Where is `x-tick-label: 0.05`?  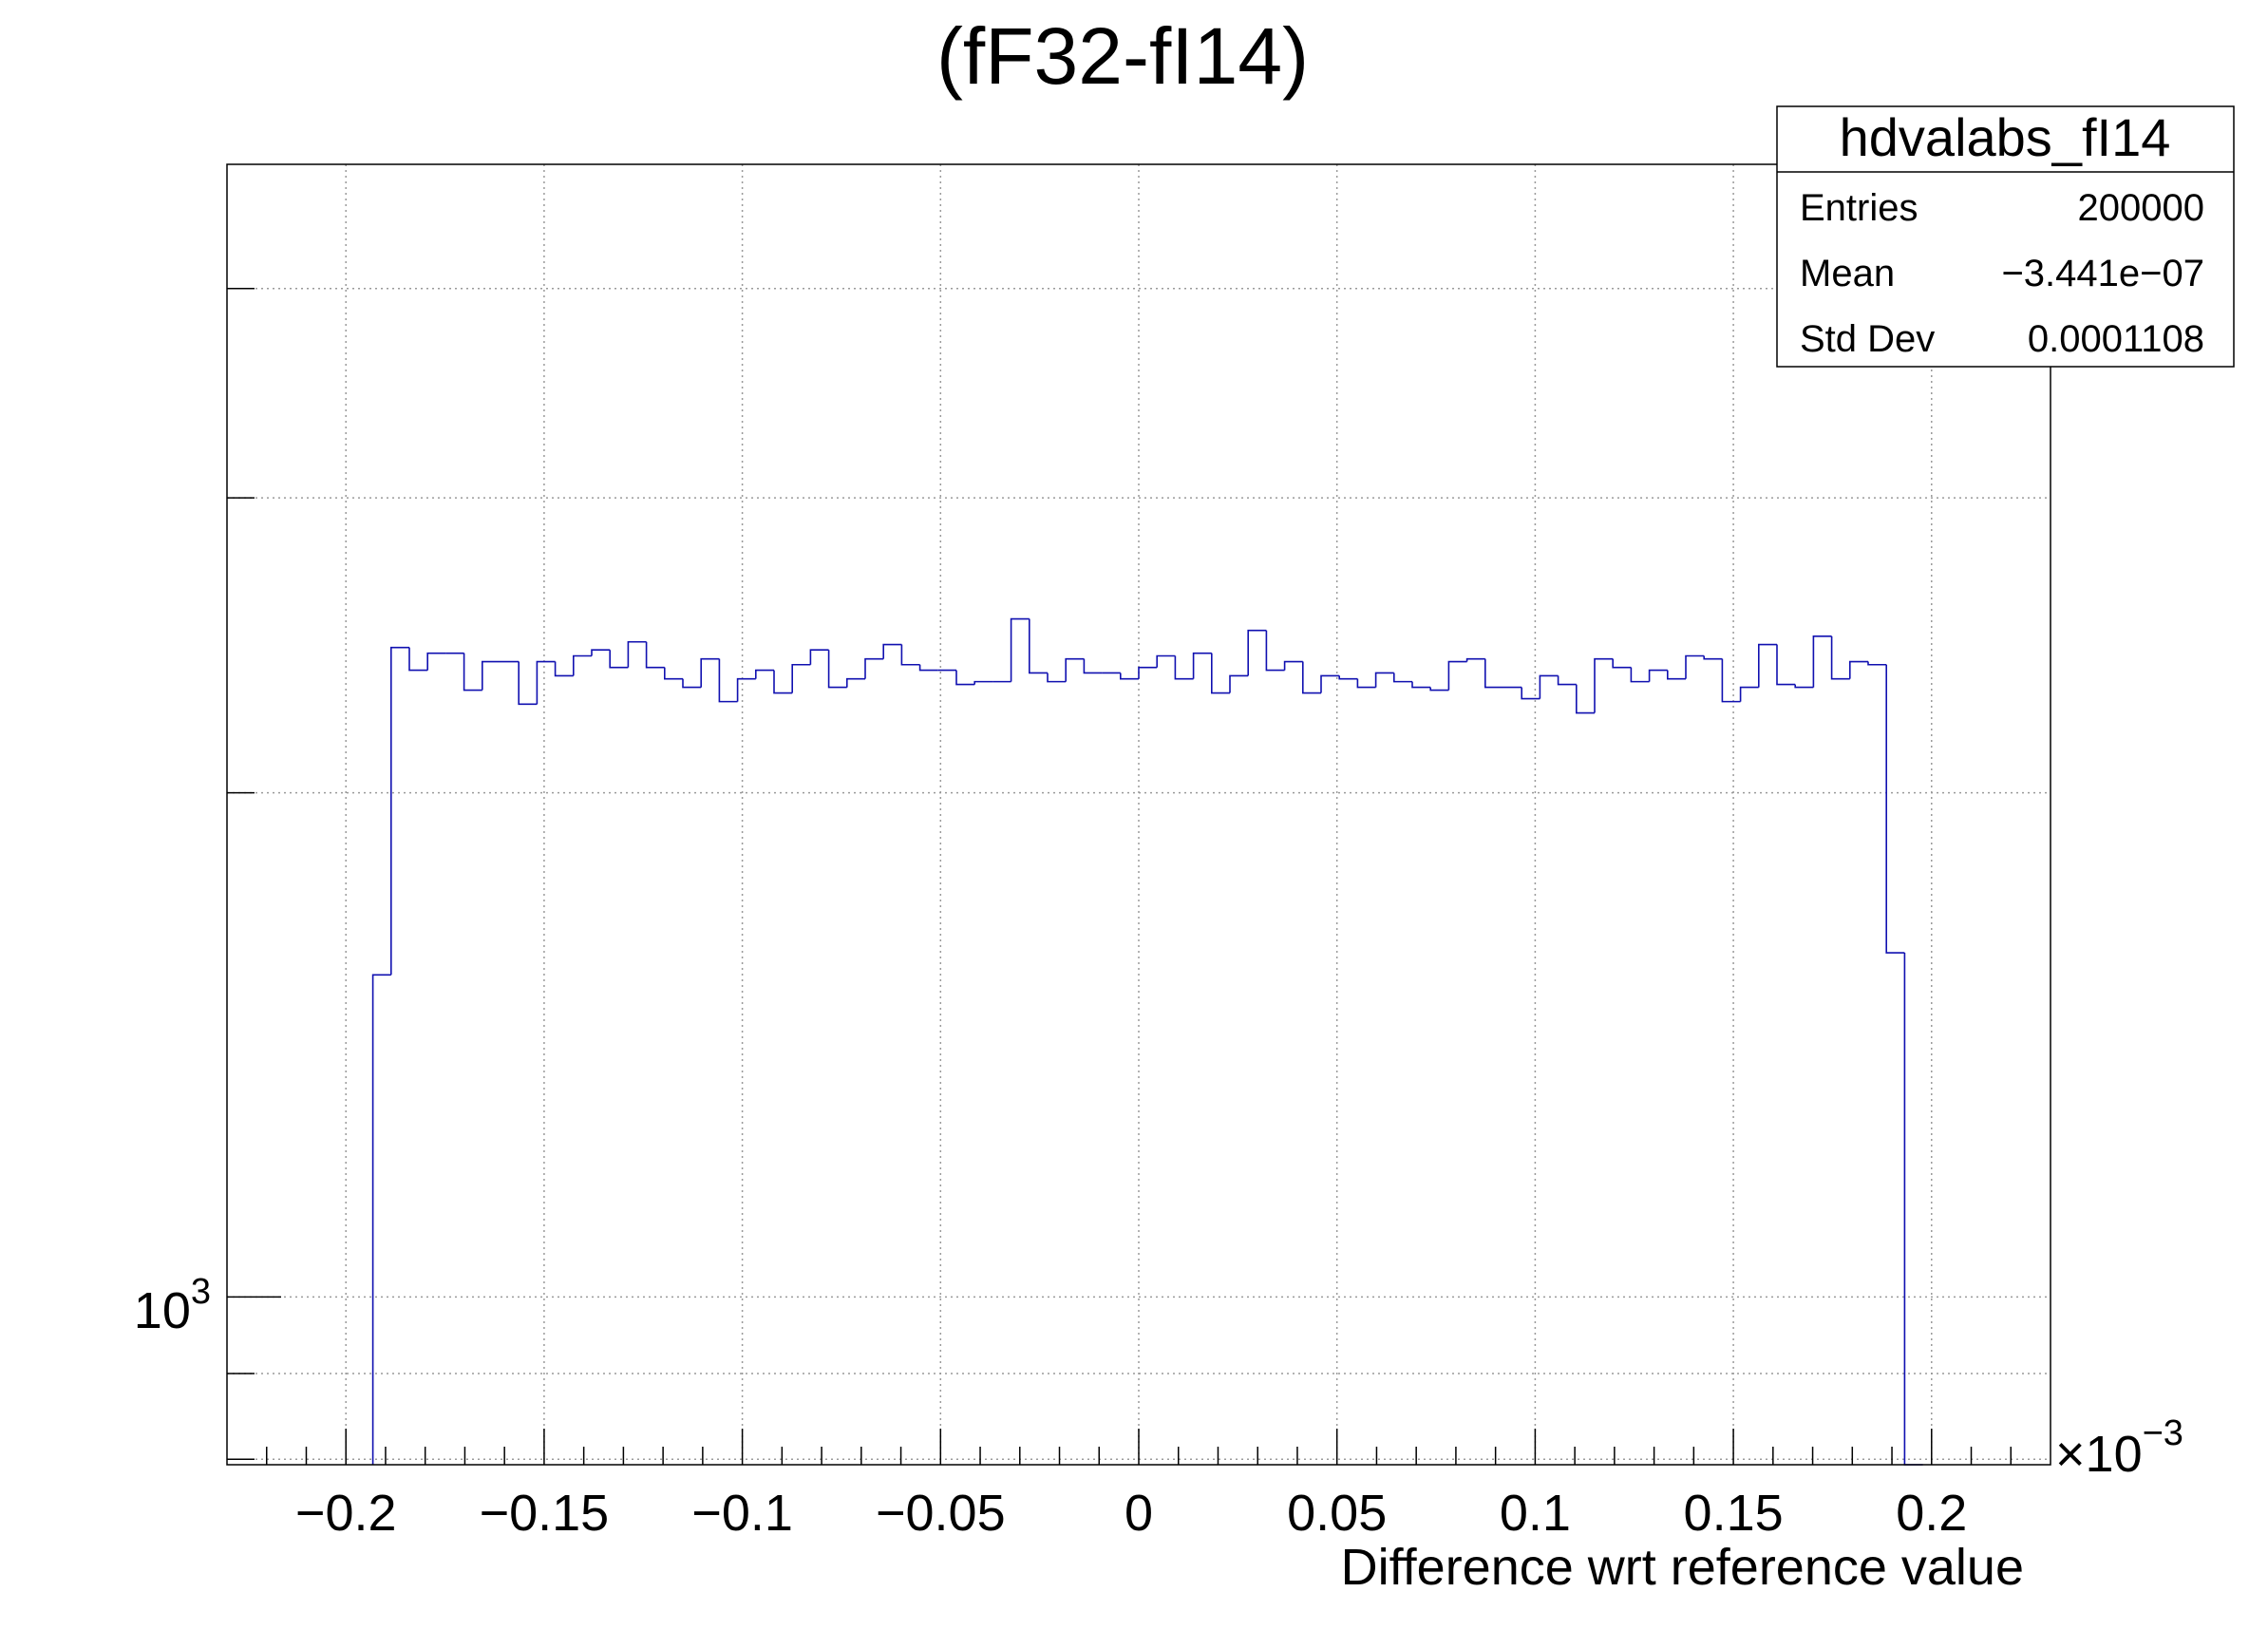
x-tick-label: 0.05 is located at coordinates (1337, 1513).